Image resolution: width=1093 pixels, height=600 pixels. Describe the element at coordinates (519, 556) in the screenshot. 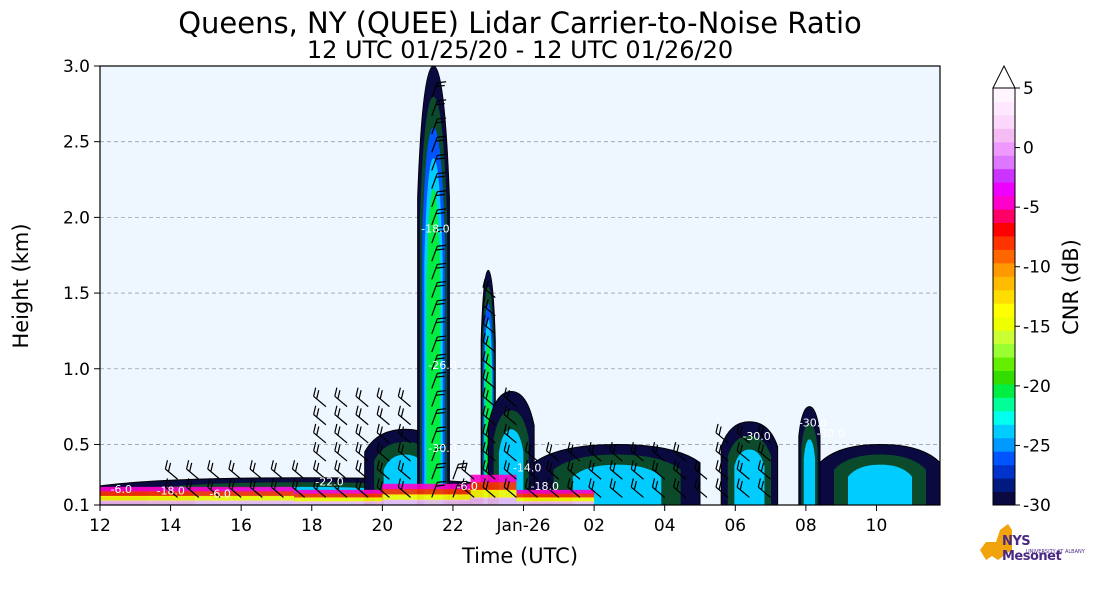

I see `x-axis-label: Time (UTC)` at that location.